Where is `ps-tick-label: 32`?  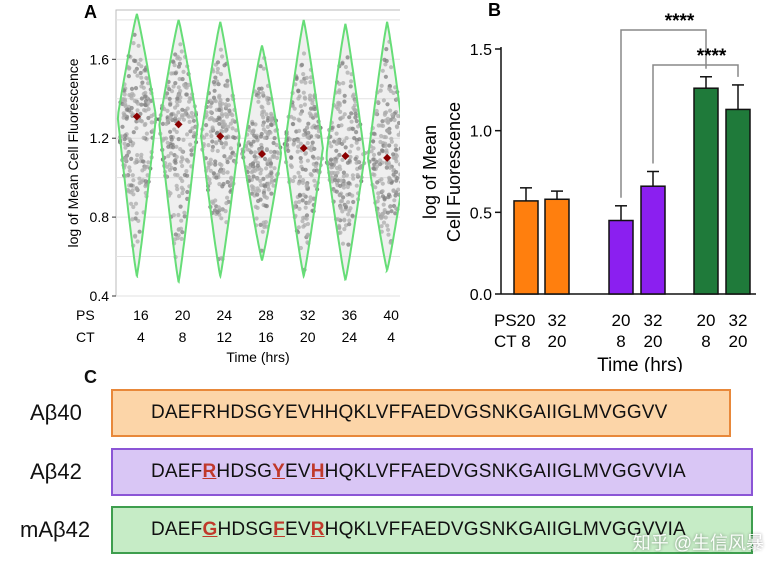 ps-tick-label: 32 is located at coordinates (557, 320).